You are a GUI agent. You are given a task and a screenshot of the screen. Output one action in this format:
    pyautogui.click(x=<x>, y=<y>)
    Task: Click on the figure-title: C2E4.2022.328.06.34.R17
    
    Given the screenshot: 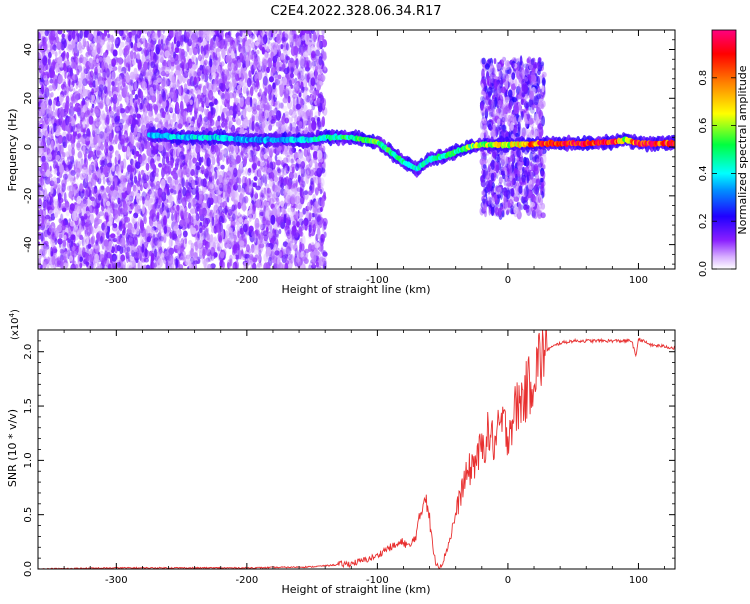 What is the action you would take?
    pyautogui.click(x=355, y=11)
    